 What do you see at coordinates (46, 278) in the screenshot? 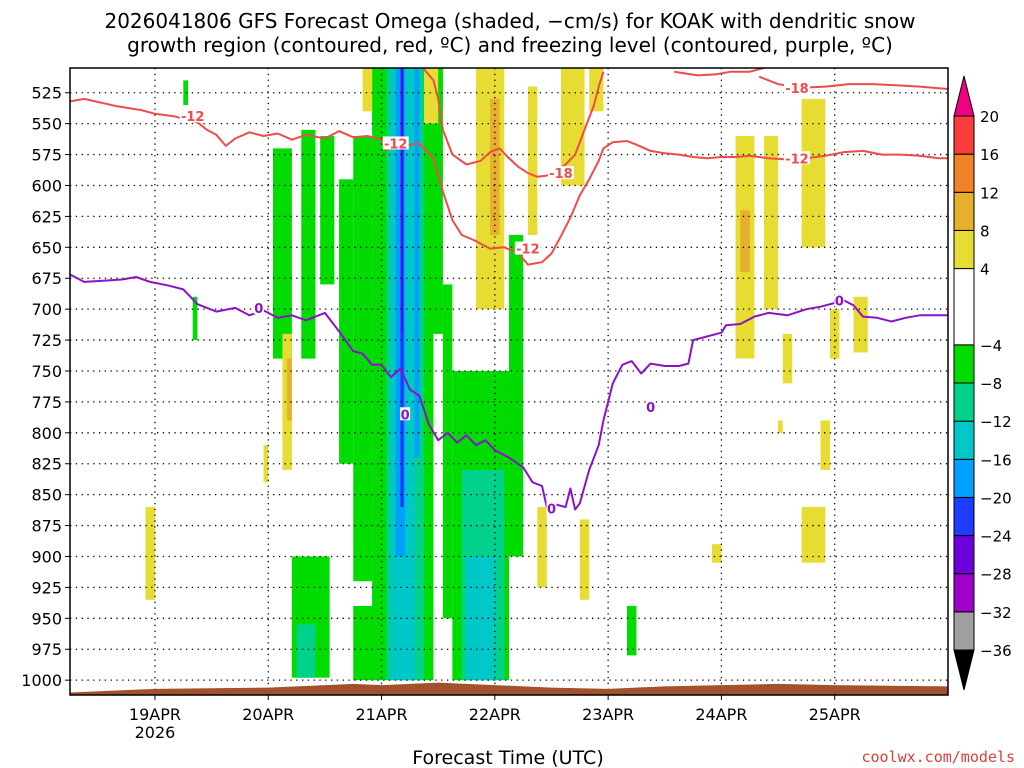
I see `y-tick-label-6: 675` at bounding box center [46, 278].